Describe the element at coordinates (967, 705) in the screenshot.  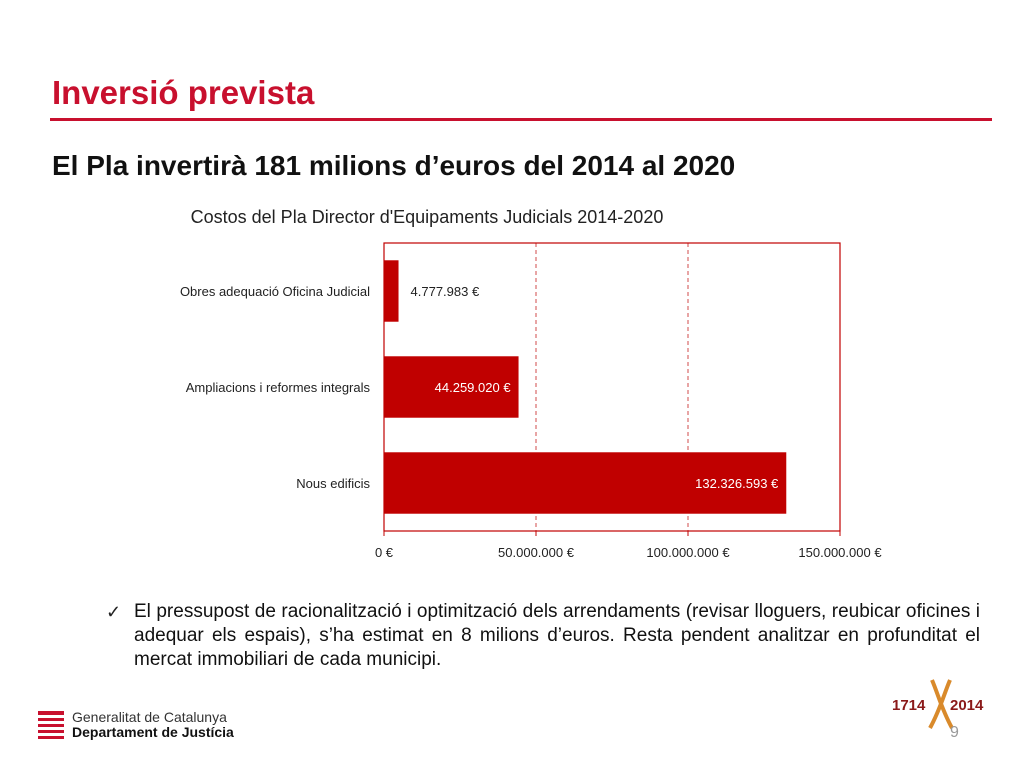
I see `anniversary-year-right: 2014` at that location.